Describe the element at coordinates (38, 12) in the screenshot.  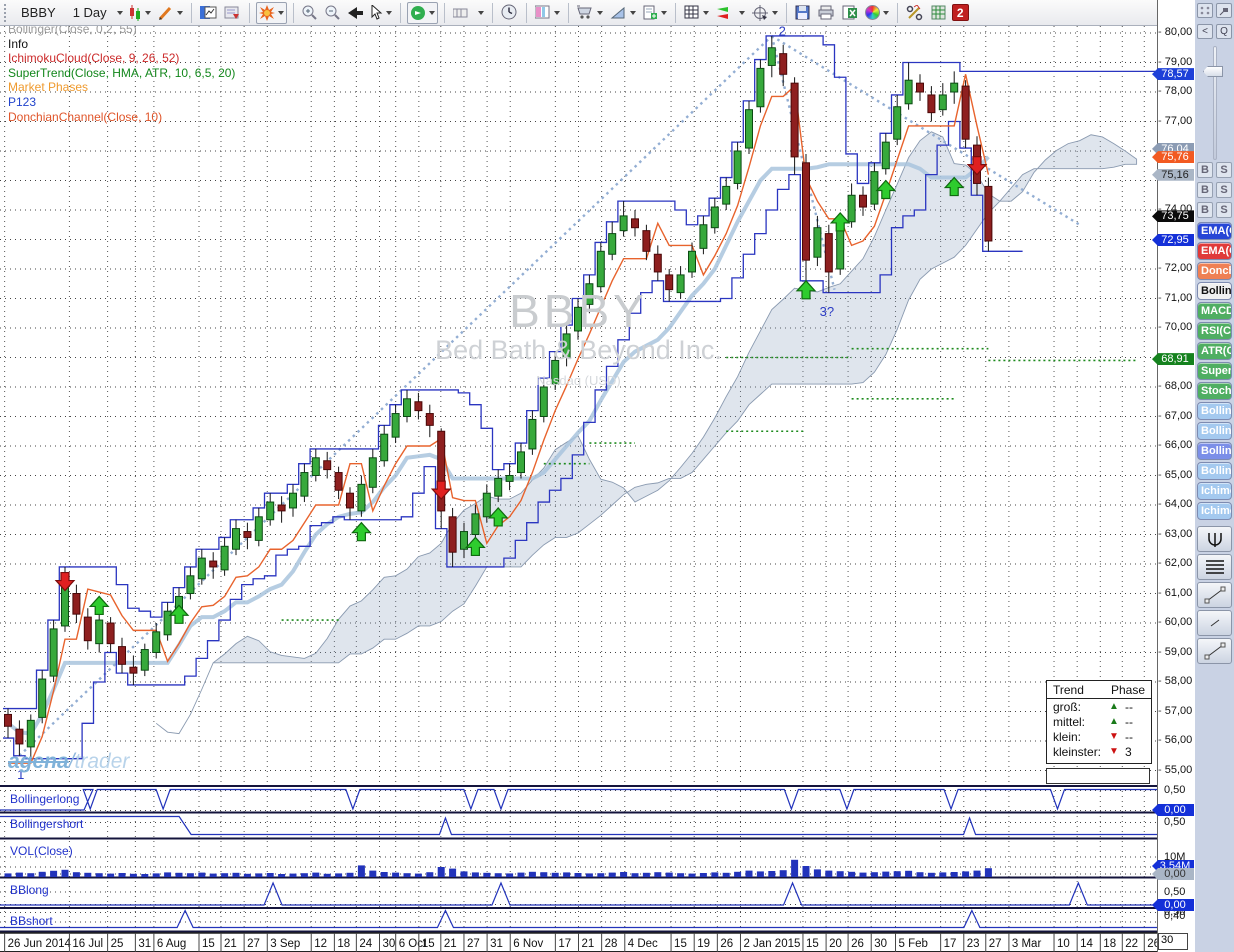
I see `symbol-label: BBBY` at that location.